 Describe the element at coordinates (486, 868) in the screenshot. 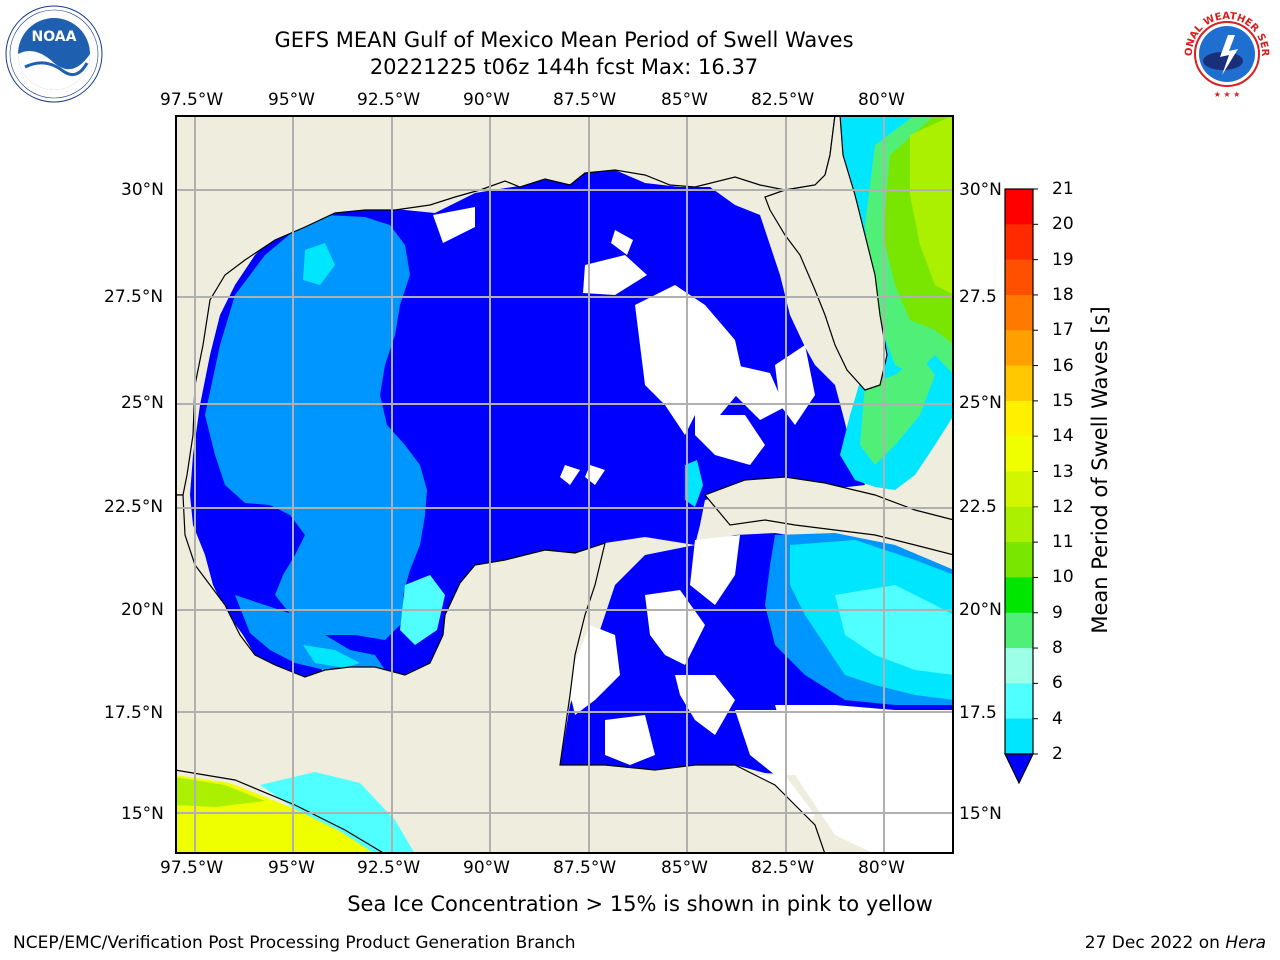

I see `lon-label-bottom: 90°W` at that location.